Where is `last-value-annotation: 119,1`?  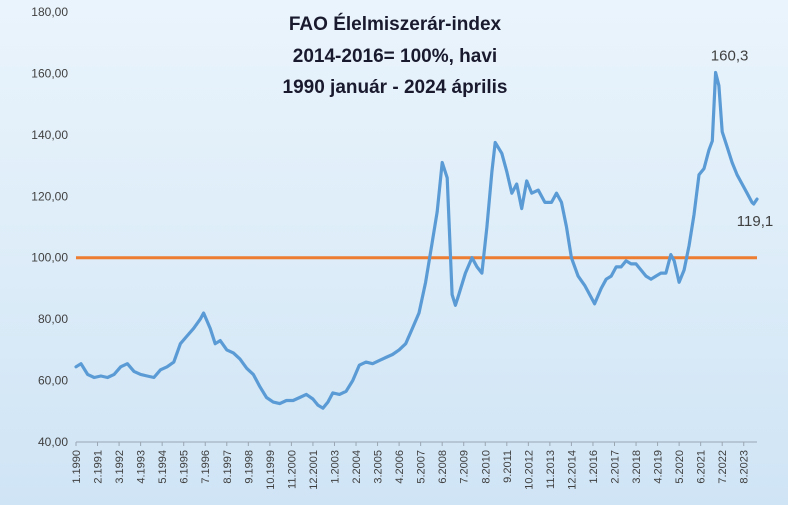
last-value-annotation: 119,1 is located at coordinates (755, 221).